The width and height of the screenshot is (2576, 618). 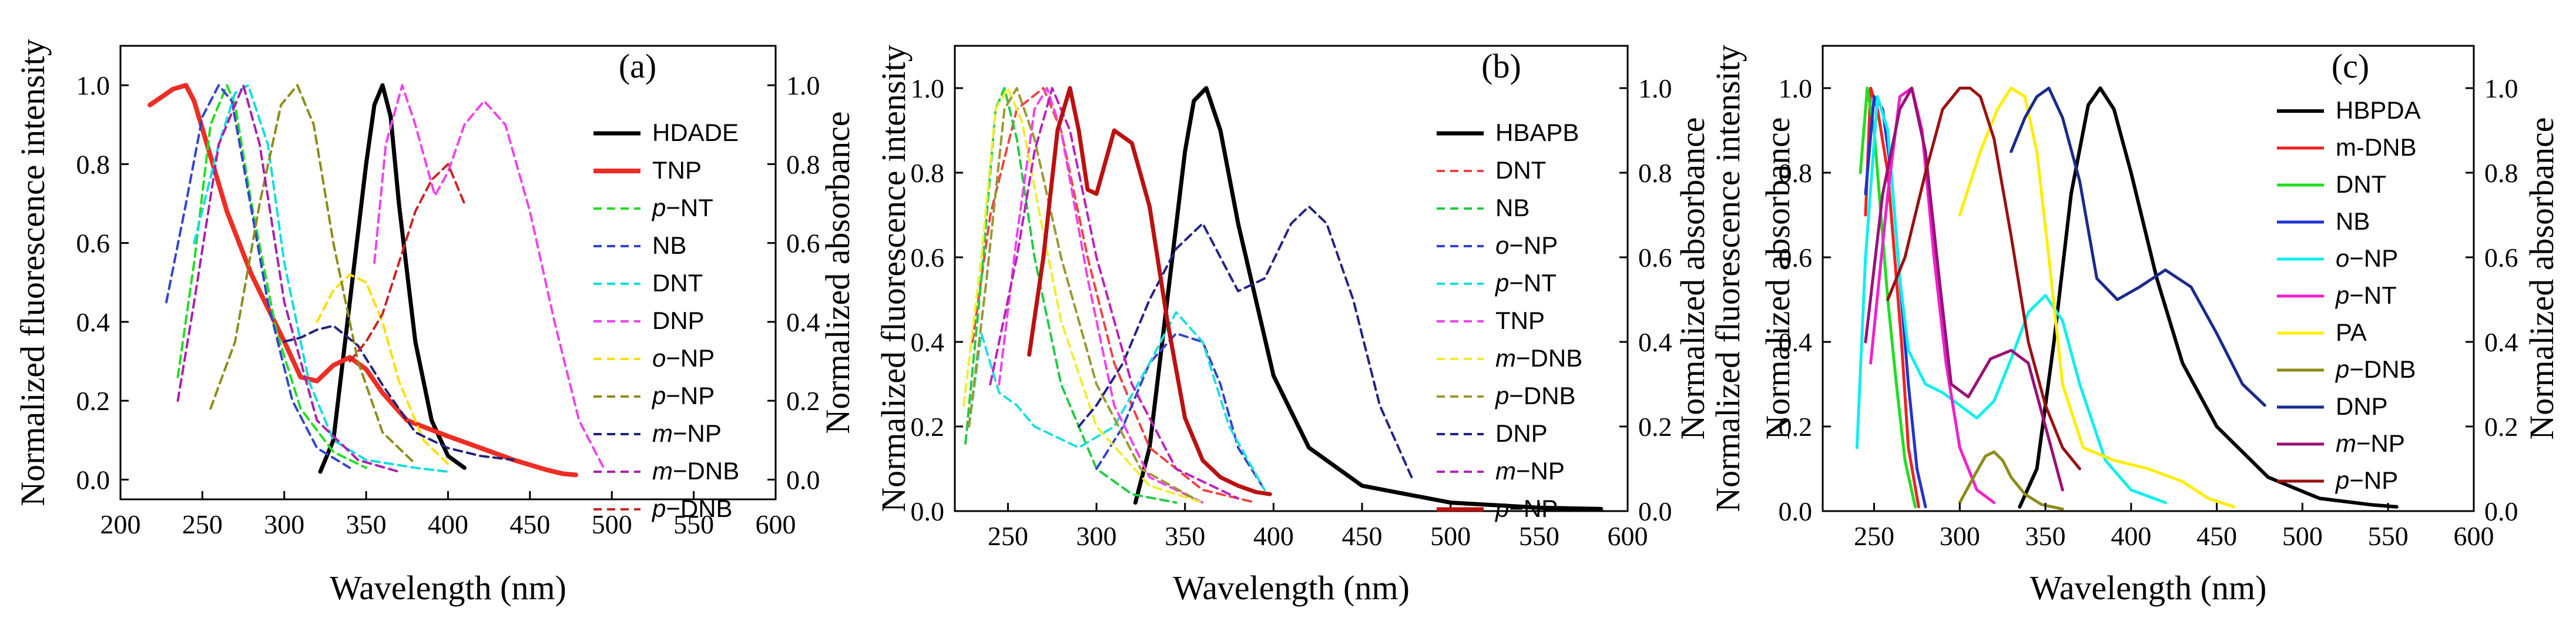 What do you see at coordinates (2388, 536) in the screenshot?
I see `x-tick-label: 550` at bounding box center [2388, 536].